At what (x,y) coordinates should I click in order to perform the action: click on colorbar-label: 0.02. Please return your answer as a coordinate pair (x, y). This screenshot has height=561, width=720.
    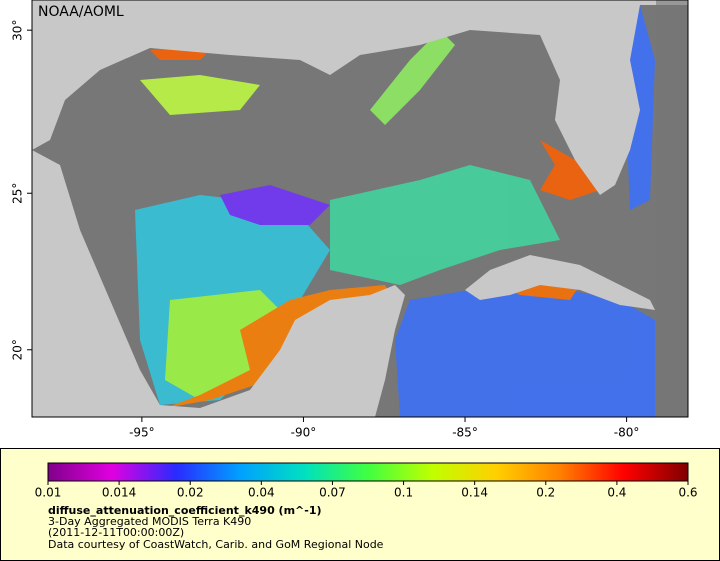
    Looking at the image, I should click on (190, 493).